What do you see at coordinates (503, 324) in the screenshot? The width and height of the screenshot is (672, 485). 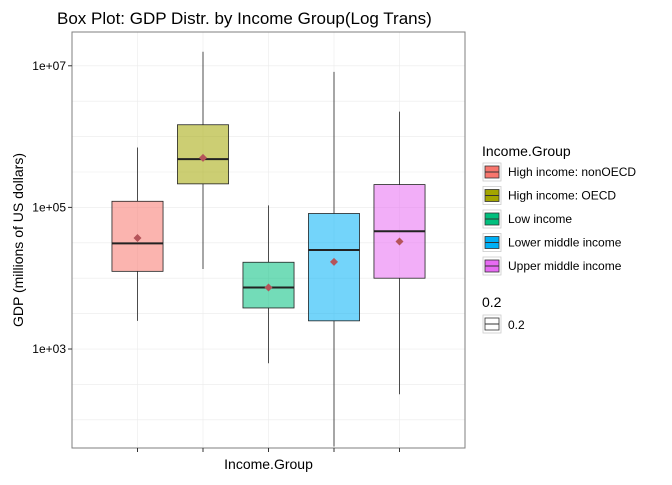 I see `legend2-item: 0.2` at bounding box center [503, 324].